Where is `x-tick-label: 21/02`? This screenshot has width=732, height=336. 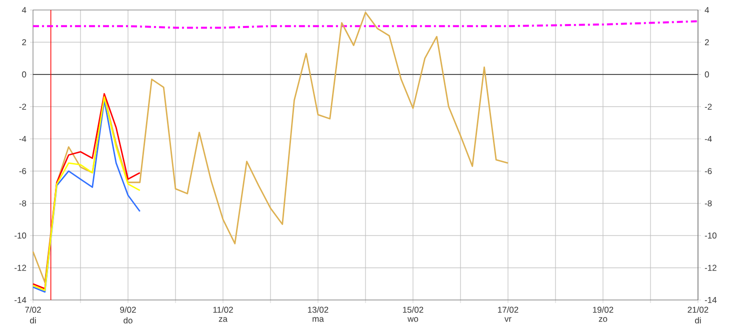 x-tick-label: 21/02 is located at coordinates (698, 309).